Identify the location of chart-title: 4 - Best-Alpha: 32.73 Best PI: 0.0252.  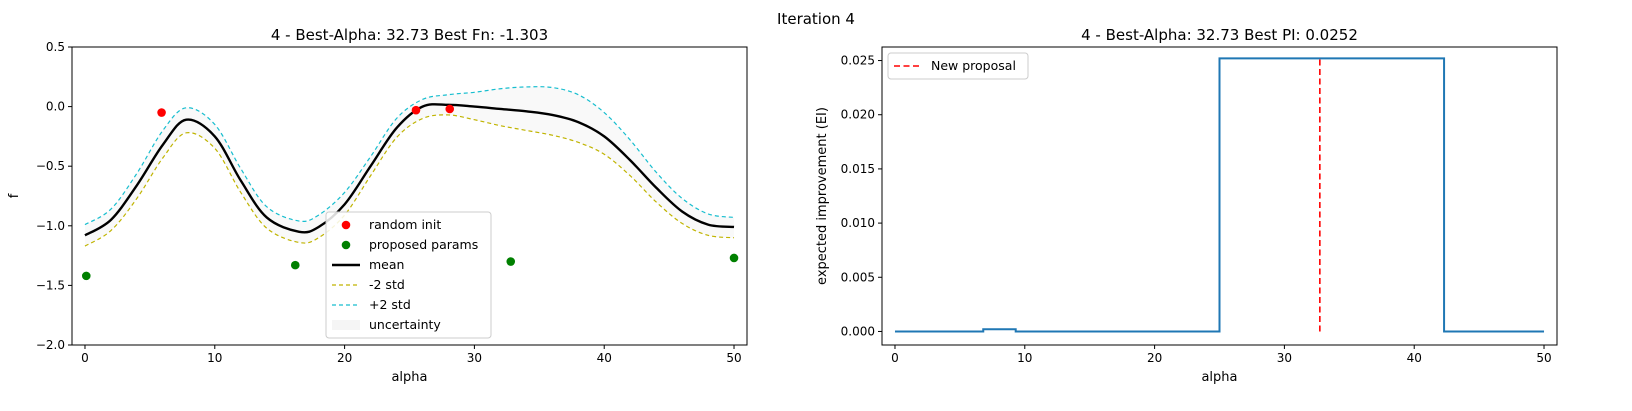
(1219, 35).